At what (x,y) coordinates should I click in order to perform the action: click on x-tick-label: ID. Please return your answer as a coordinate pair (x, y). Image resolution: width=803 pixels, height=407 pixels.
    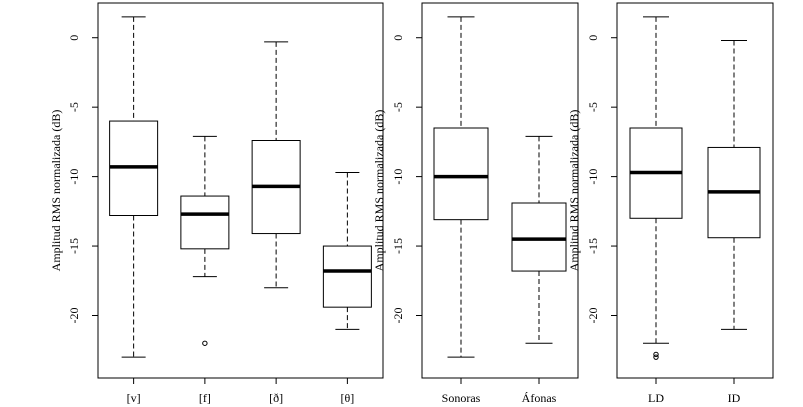
    Looking at the image, I should click on (734, 398).